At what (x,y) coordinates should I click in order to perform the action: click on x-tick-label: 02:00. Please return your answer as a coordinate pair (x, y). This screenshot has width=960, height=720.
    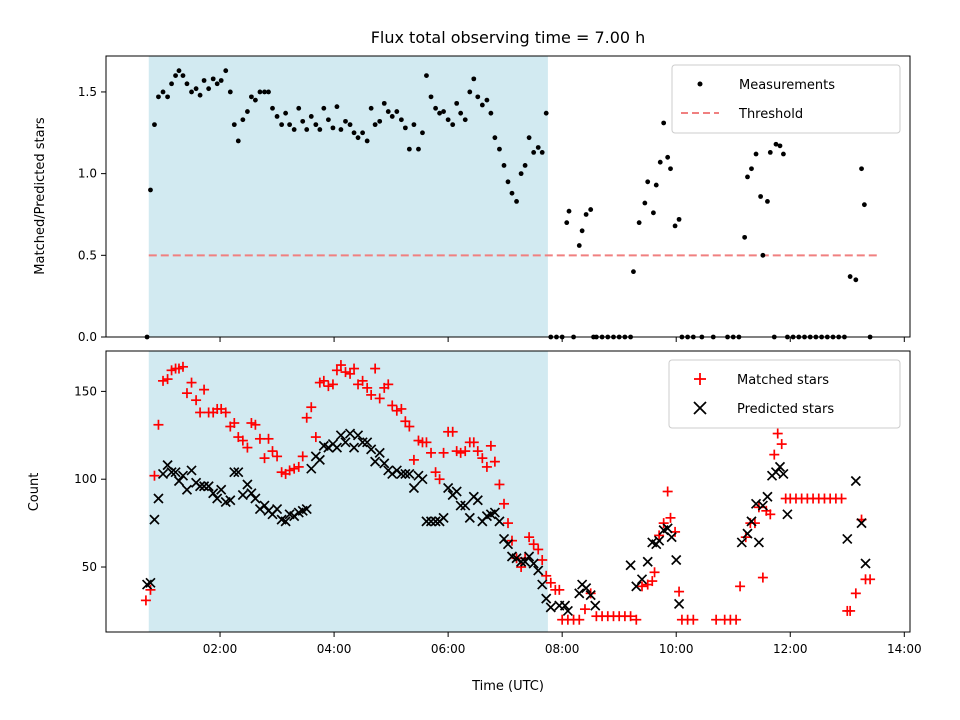
    Looking at the image, I should click on (220, 649).